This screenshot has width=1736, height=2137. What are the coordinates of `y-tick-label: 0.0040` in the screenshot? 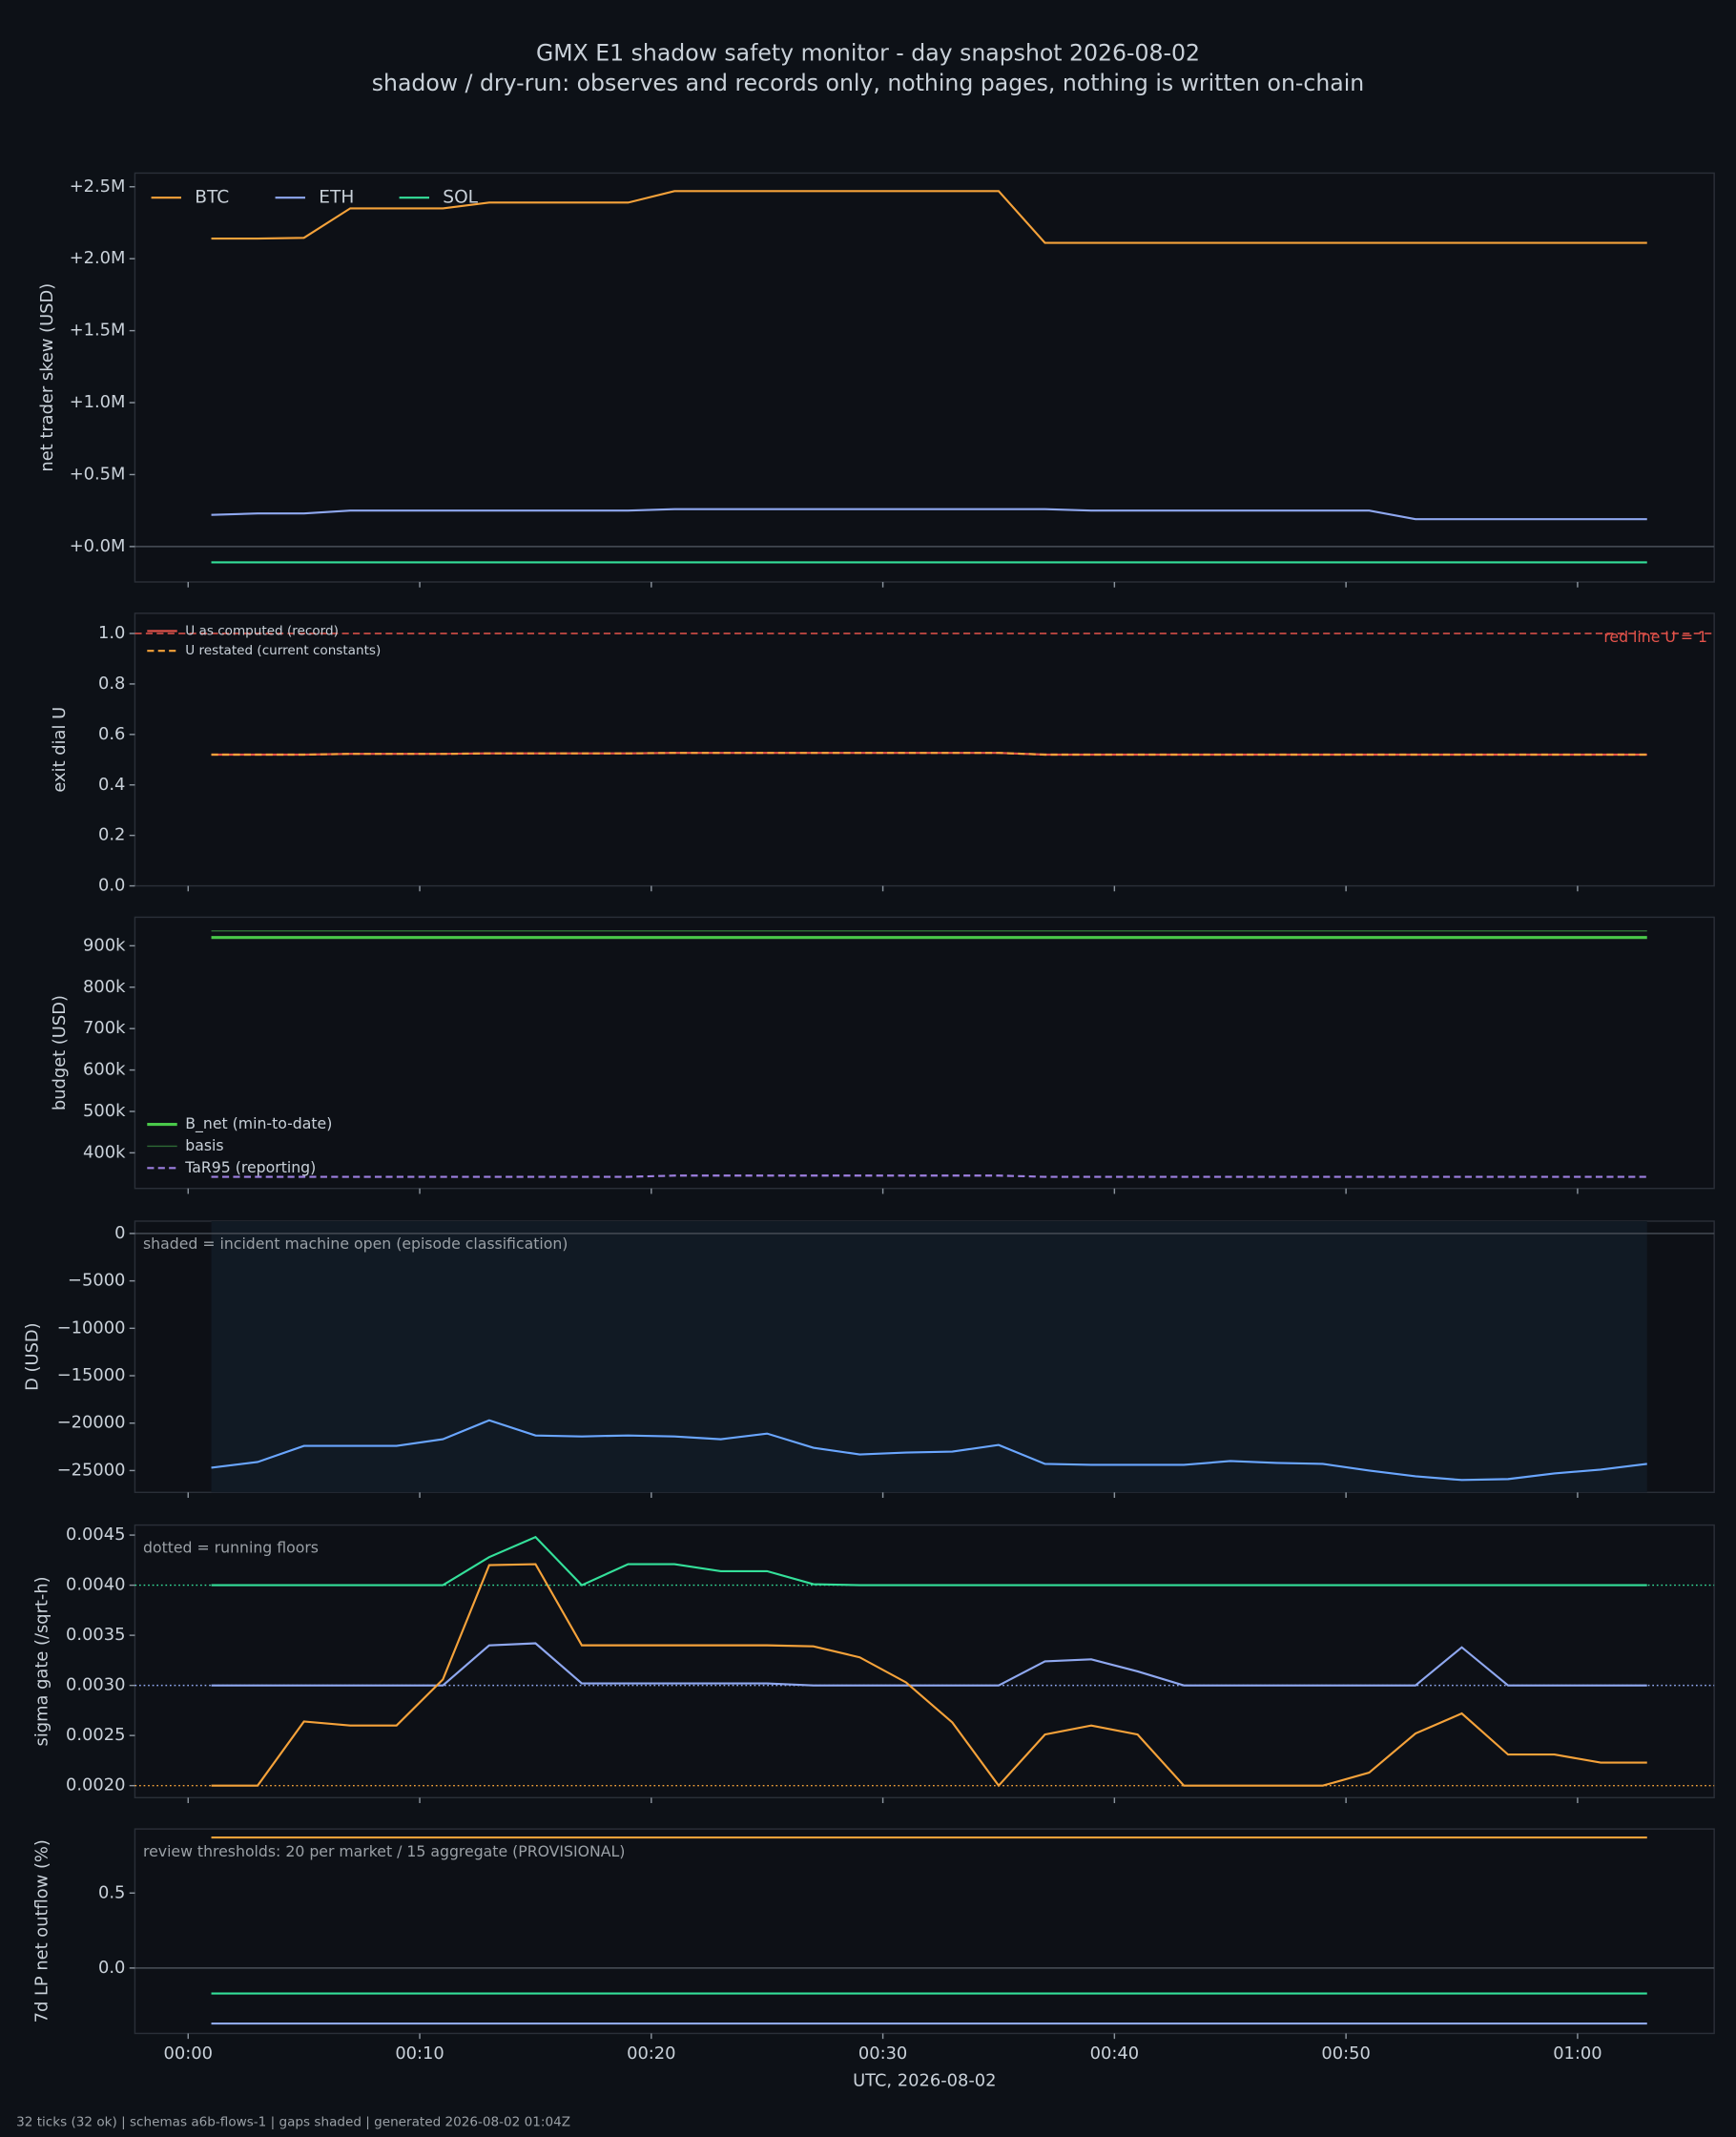 It's located at (95, 1585).